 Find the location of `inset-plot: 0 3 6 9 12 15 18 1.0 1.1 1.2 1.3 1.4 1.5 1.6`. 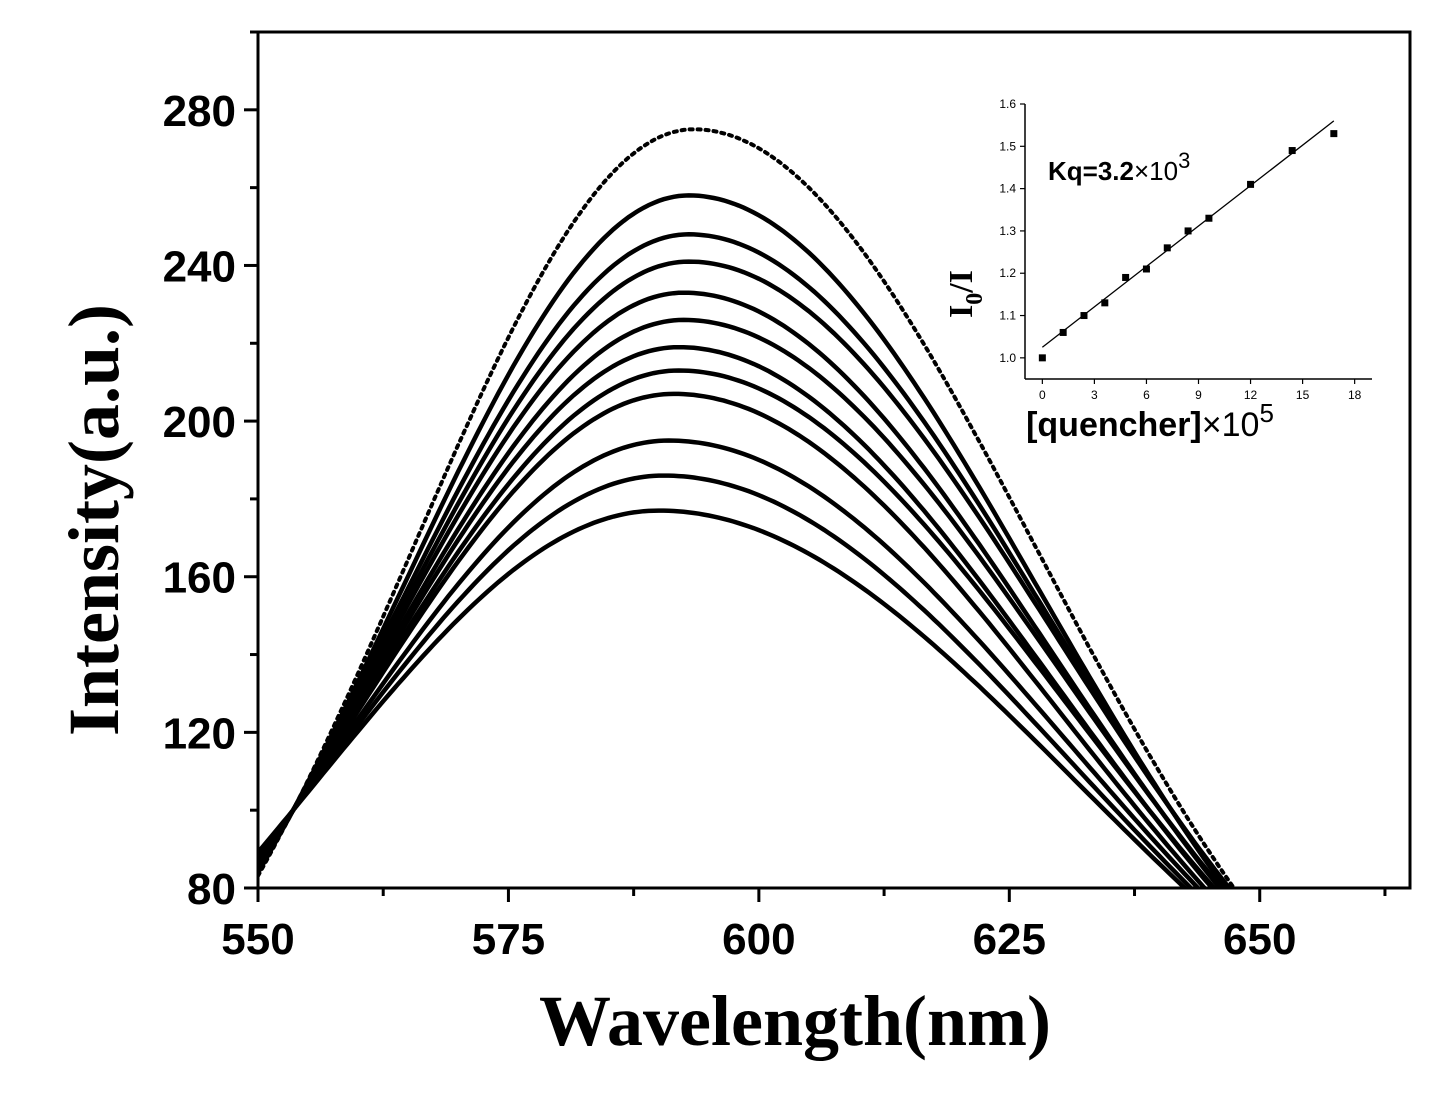

inset-plot: 0 3 6 9 12 15 18 1.0 1.1 1.2 1.3 1.4 1.5 1.6 is located at coordinates (1185, 249).